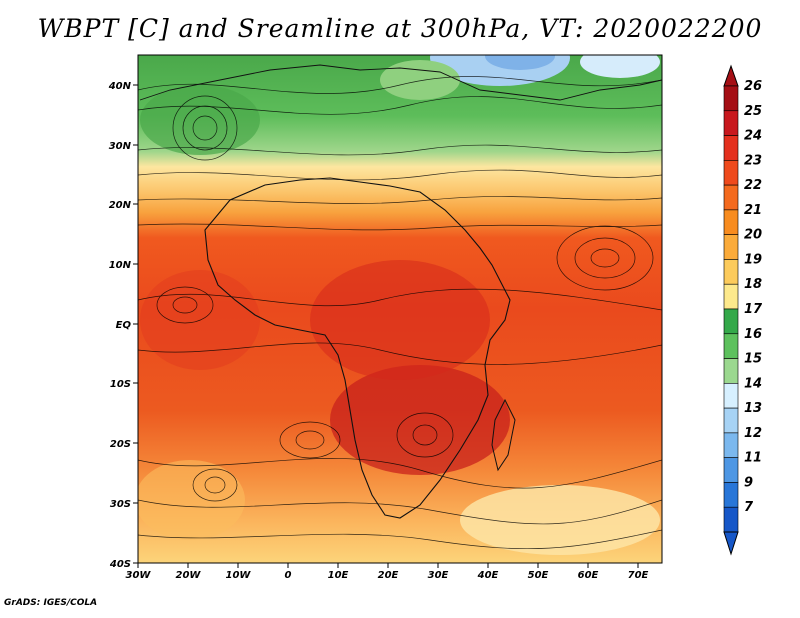 The width and height of the screenshot is (800, 618). Describe the element at coordinates (120, 146) in the screenshot. I see `lat-label: 30N` at that location.